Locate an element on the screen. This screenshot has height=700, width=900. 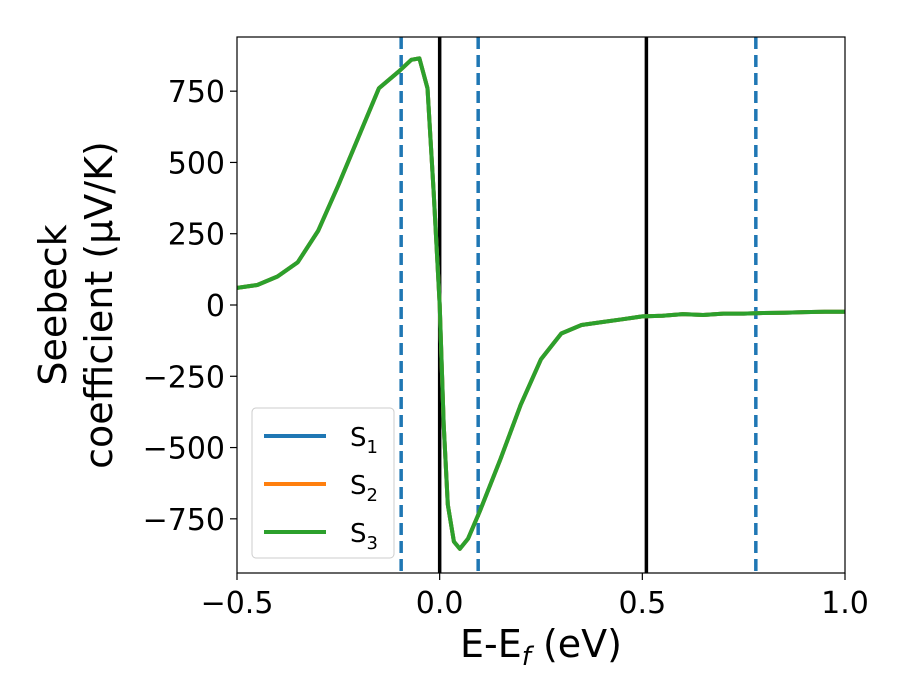
legend-label-1: S1 is located at coordinates (364, 440).